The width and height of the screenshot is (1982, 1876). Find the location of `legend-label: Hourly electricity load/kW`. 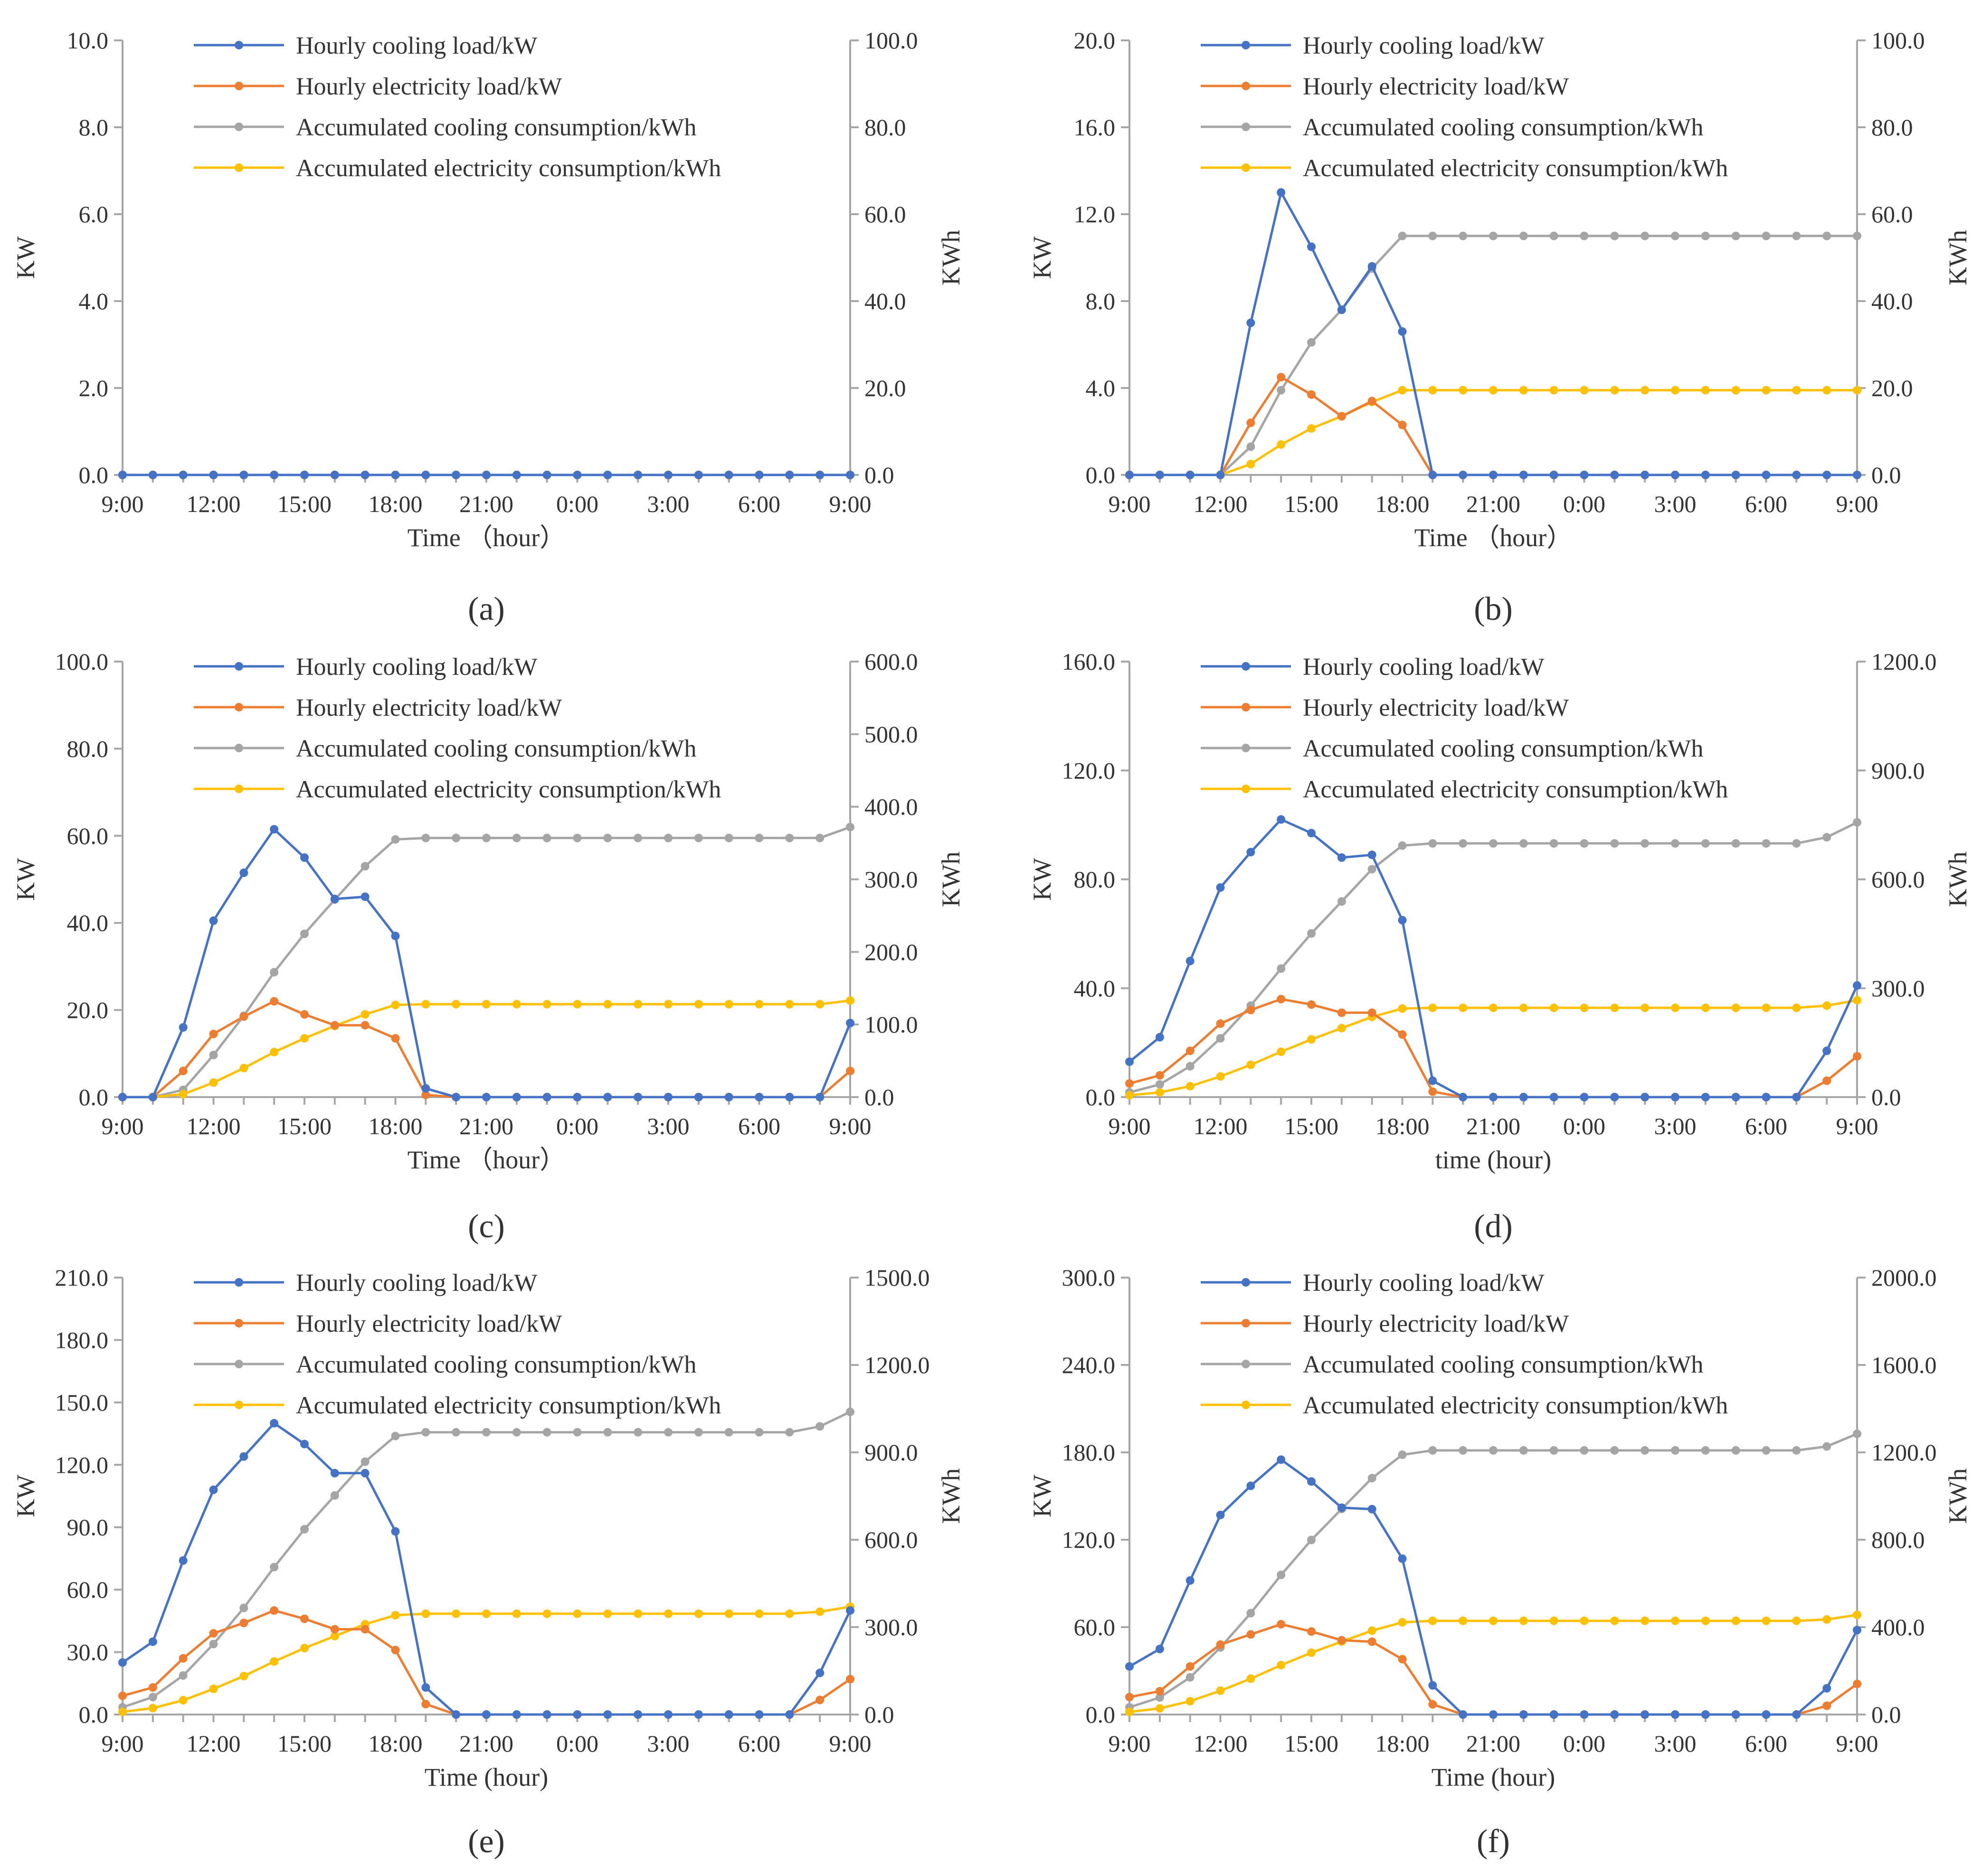

legend-label: Hourly electricity load/kW is located at coordinates (429, 87).